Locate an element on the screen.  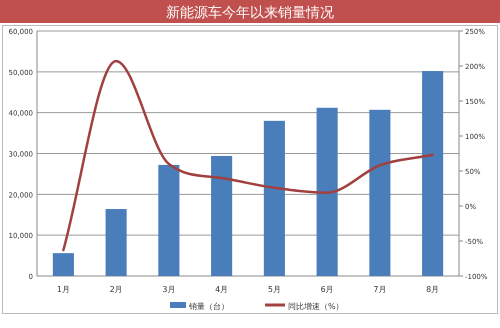
x-tick-label: 3月 is located at coordinates (169, 289).